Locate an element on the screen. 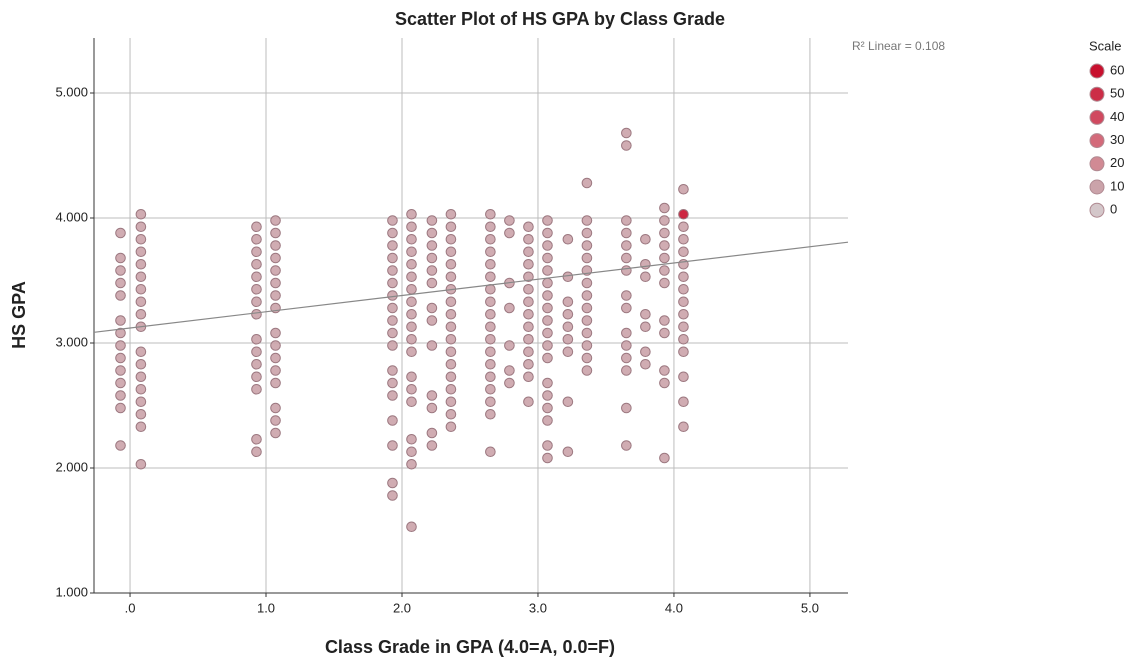  legend-label: 30 is located at coordinates (1117, 139).